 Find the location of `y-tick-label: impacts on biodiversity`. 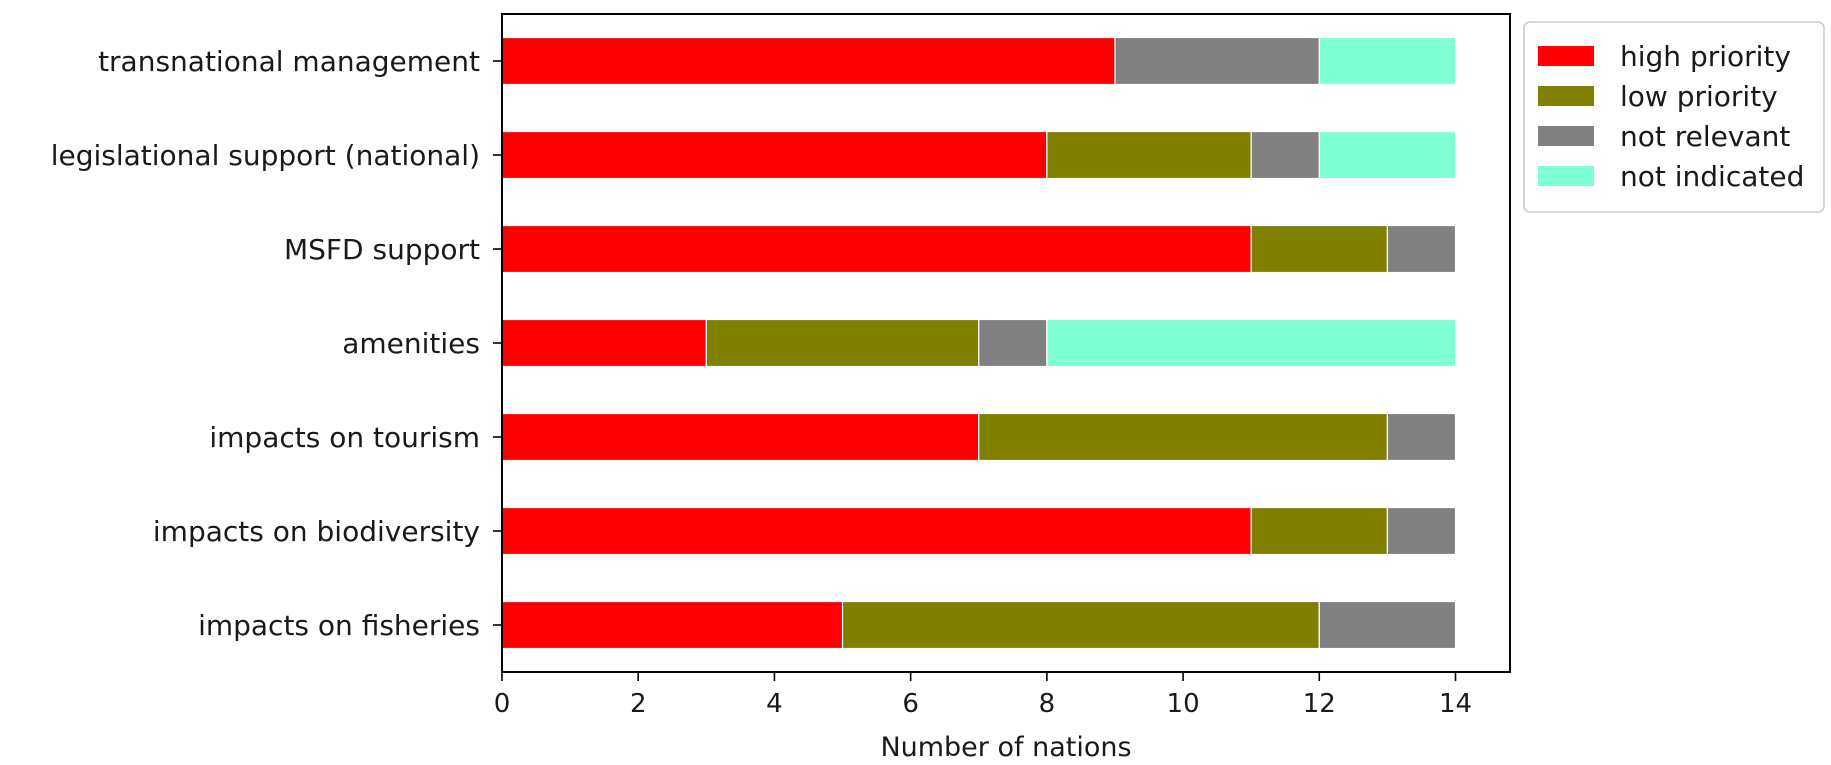

y-tick-label: impacts on biodiversity is located at coordinates (316, 531).